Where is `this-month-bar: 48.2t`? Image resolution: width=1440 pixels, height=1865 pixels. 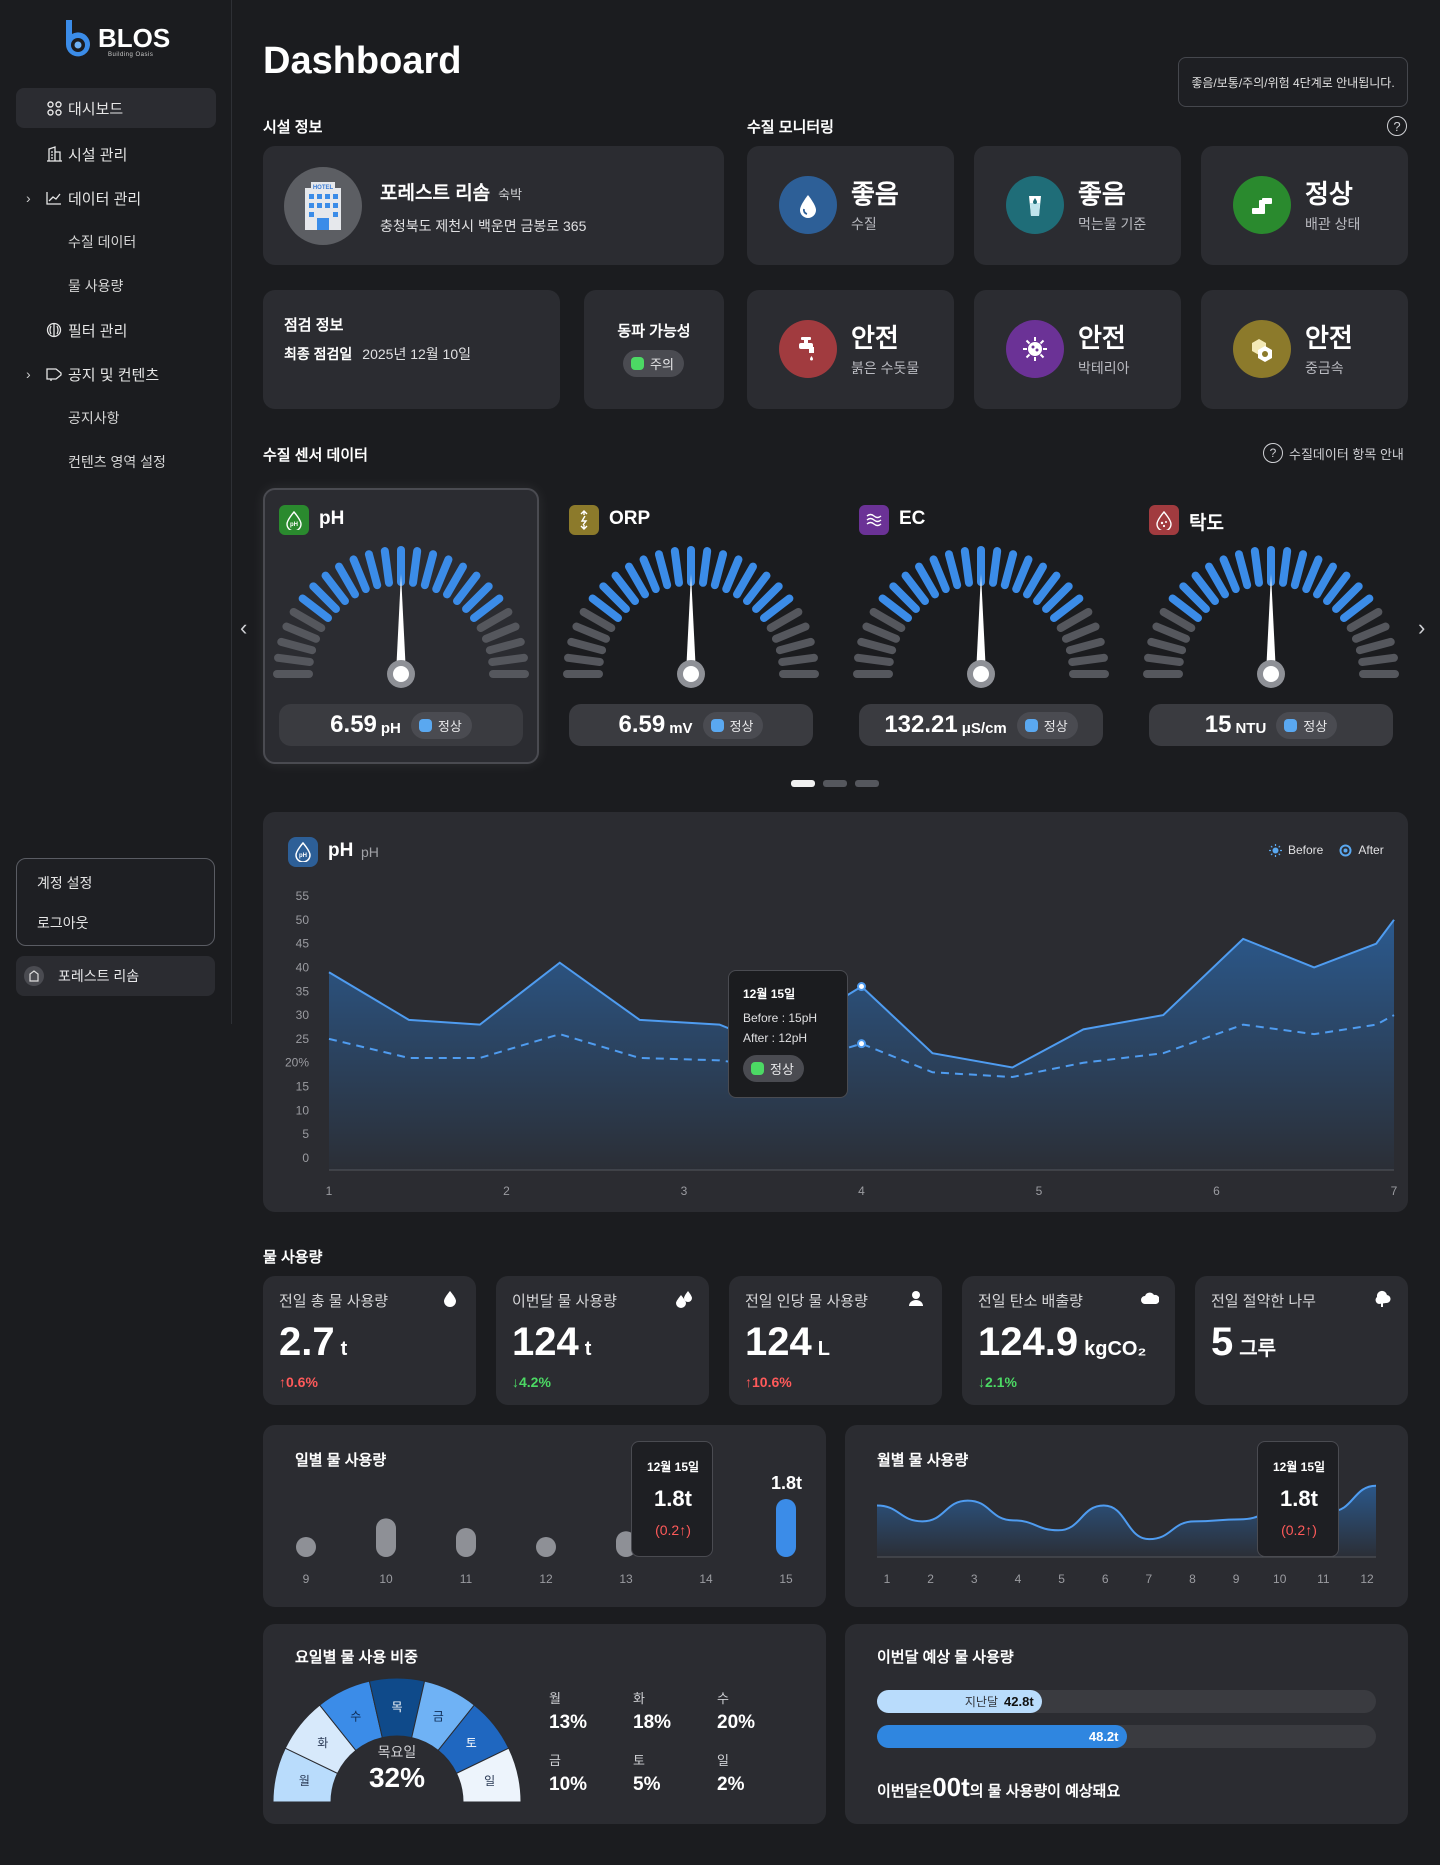
this-month-bar: 48.2t is located at coordinates (1002, 1736).